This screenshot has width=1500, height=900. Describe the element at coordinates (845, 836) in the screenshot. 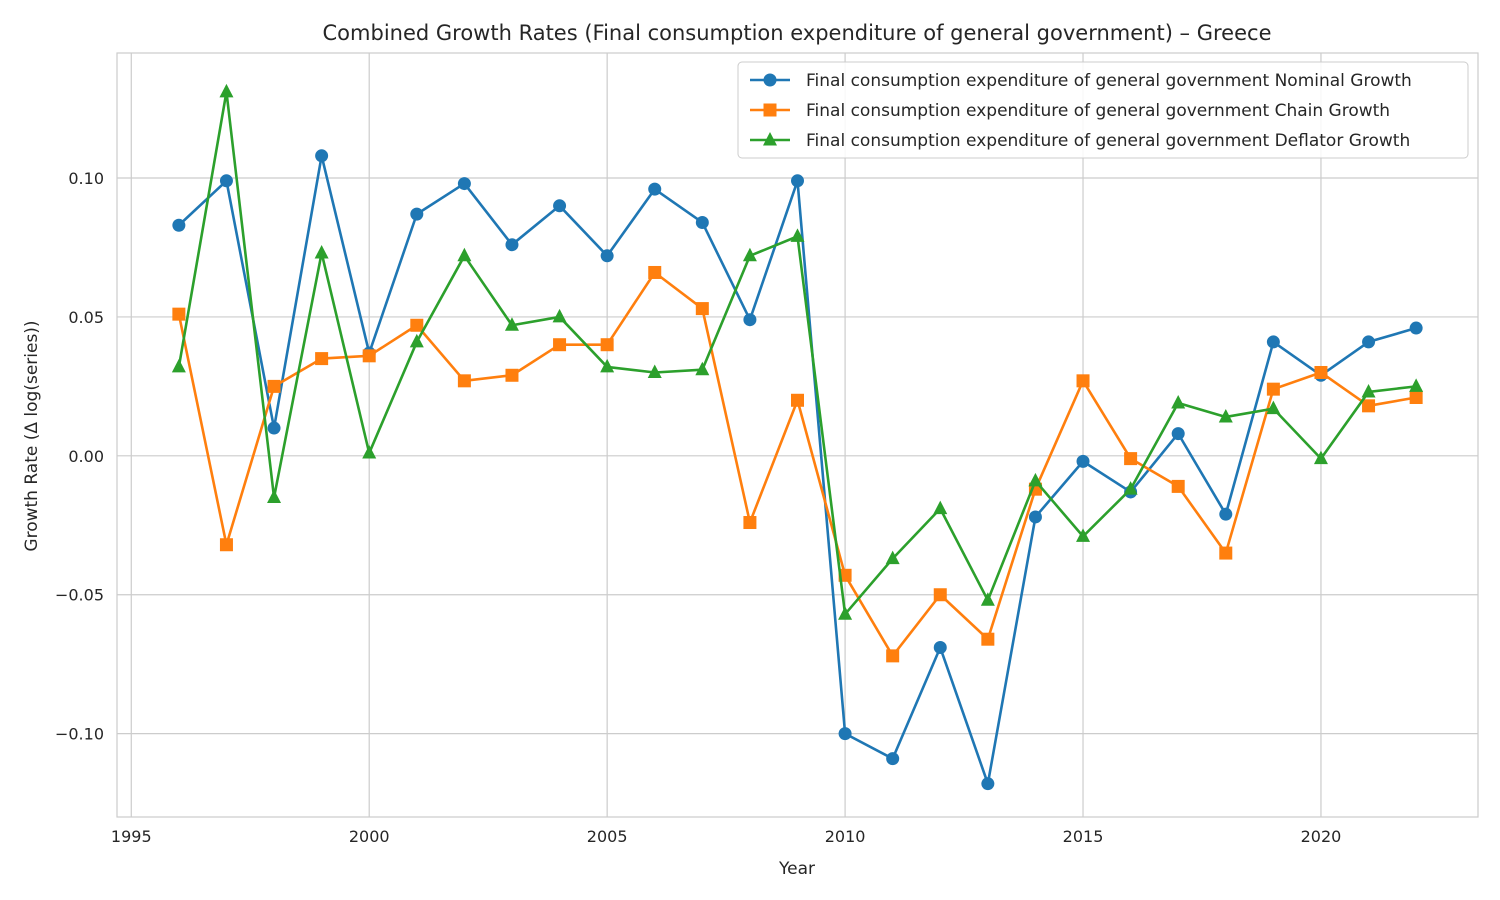

I see `x-tick-label: 2010` at that location.